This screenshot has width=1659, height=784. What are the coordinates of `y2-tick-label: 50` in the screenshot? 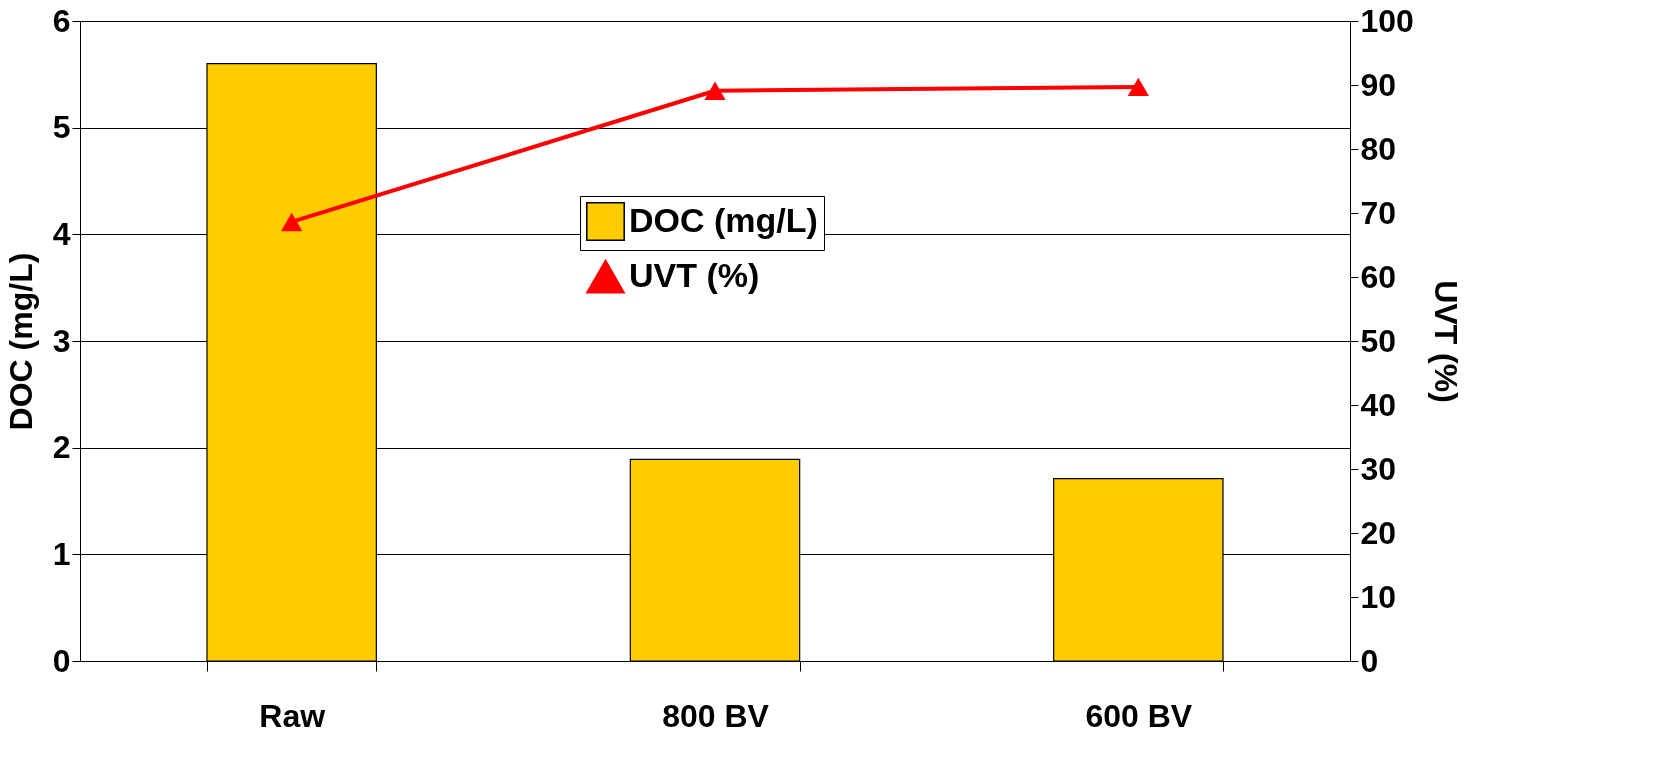 It's located at (1378, 340).